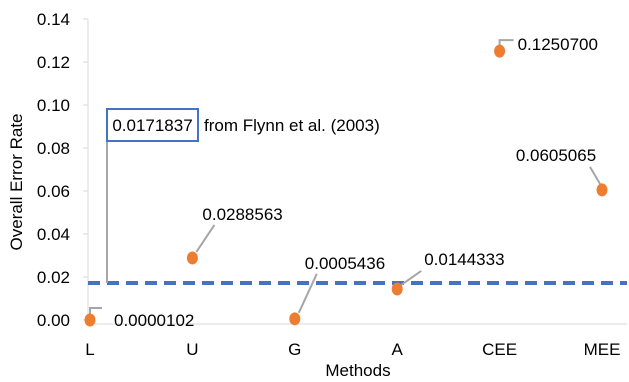 This screenshot has height=382, width=629. Describe the element at coordinates (294, 349) in the screenshot. I see `x-tick-label: G` at that location.